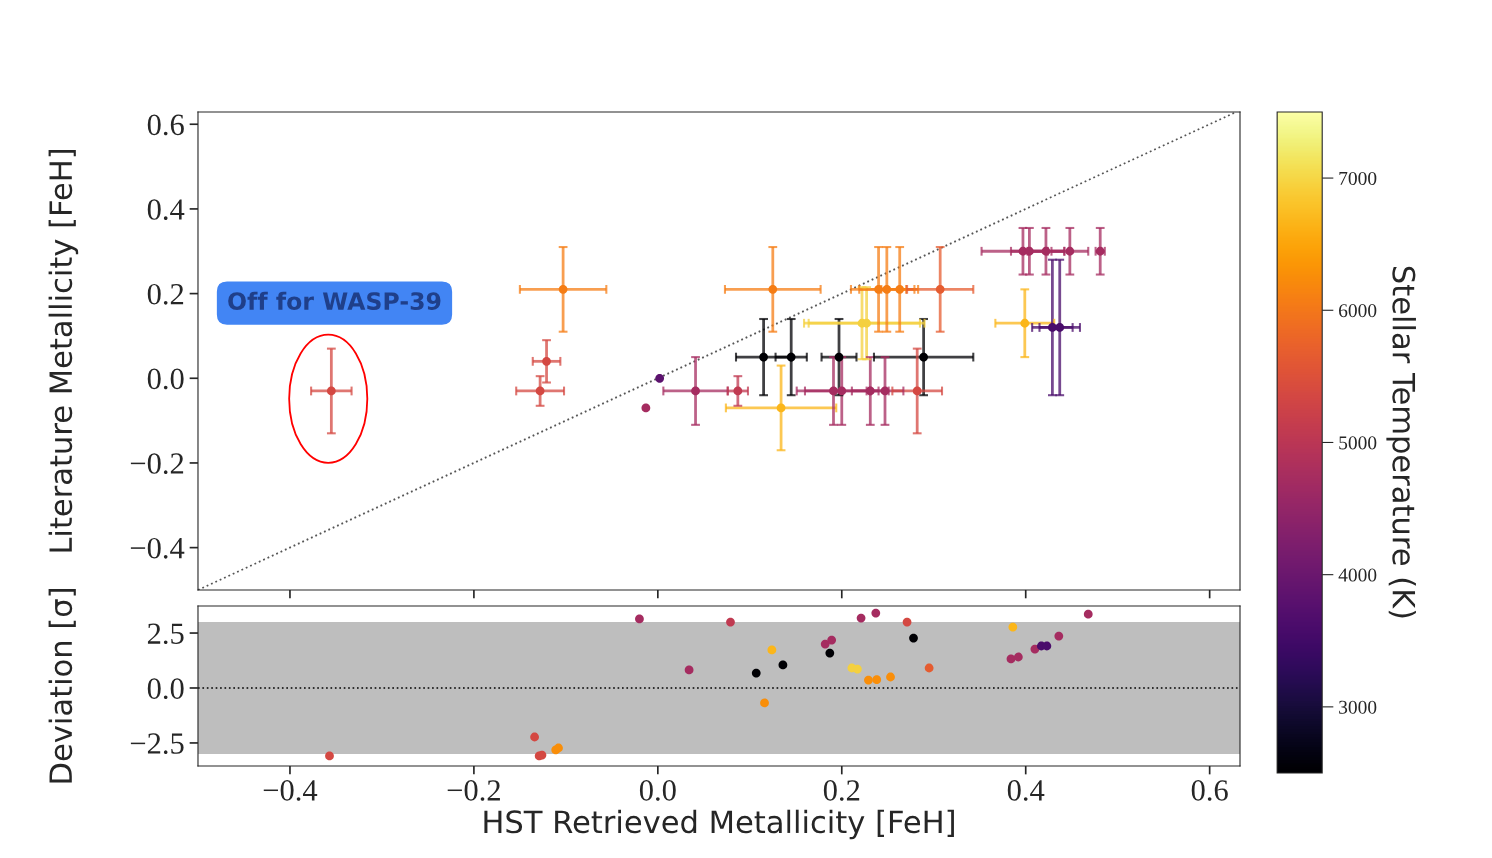  What do you see at coordinates (1358, 443) in the screenshot?
I see `color-bar-label: 5000` at bounding box center [1358, 443].